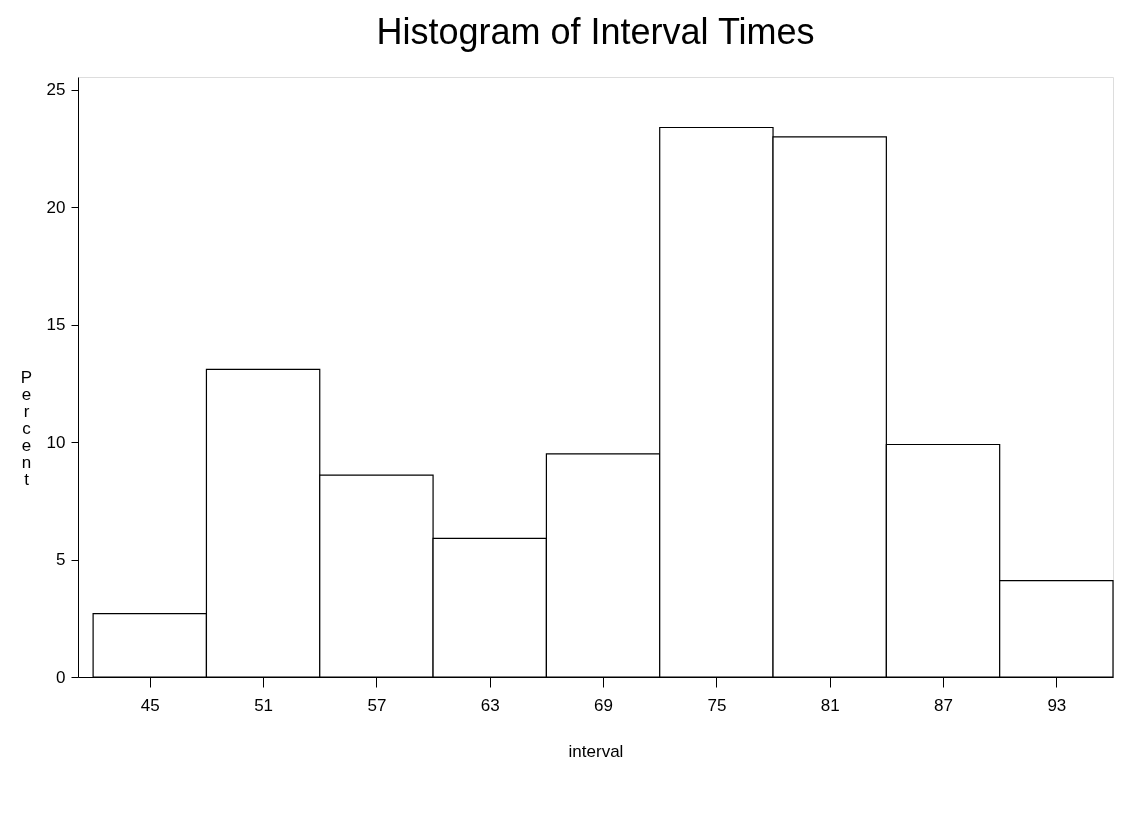  I want to click on x-tick-label: 45, so click(150, 705).